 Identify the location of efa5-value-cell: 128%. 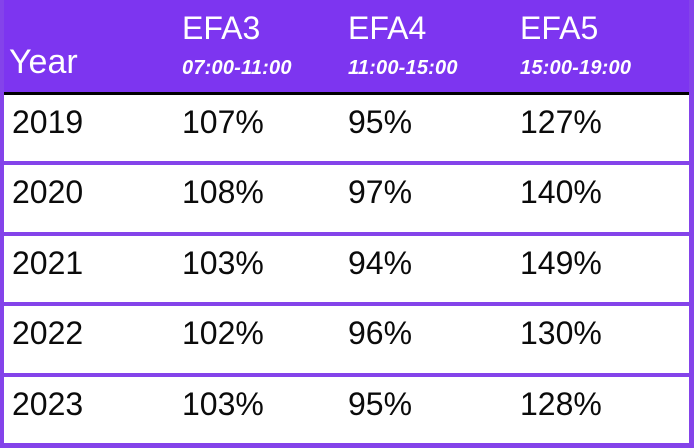
(561, 403).